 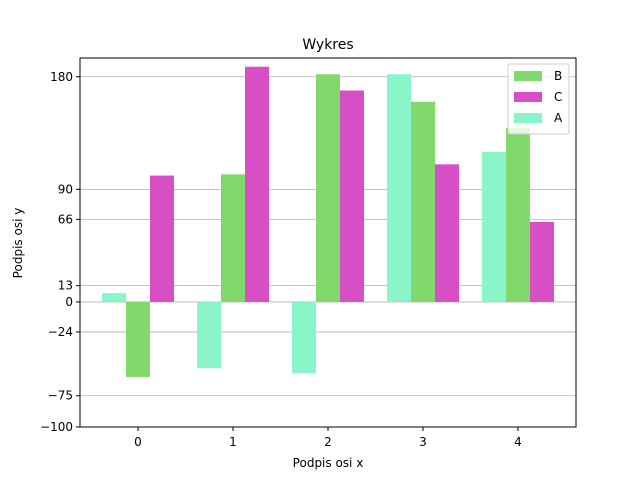 What do you see at coordinates (65, 219) in the screenshot?
I see `y-tick-label: 66` at bounding box center [65, 219].